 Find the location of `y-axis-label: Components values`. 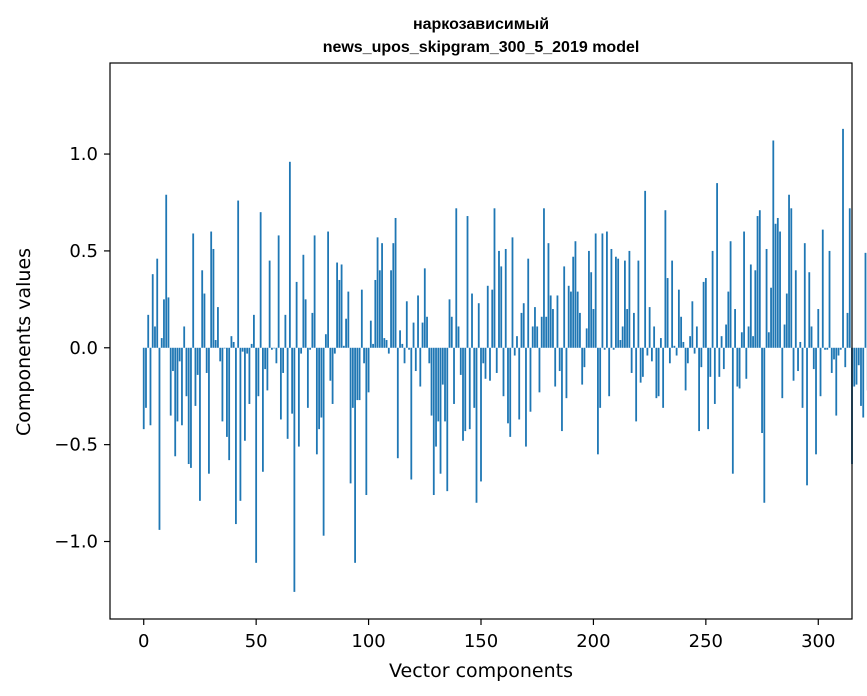

y-axis-label: Components values is located at coordinates (24, 342).